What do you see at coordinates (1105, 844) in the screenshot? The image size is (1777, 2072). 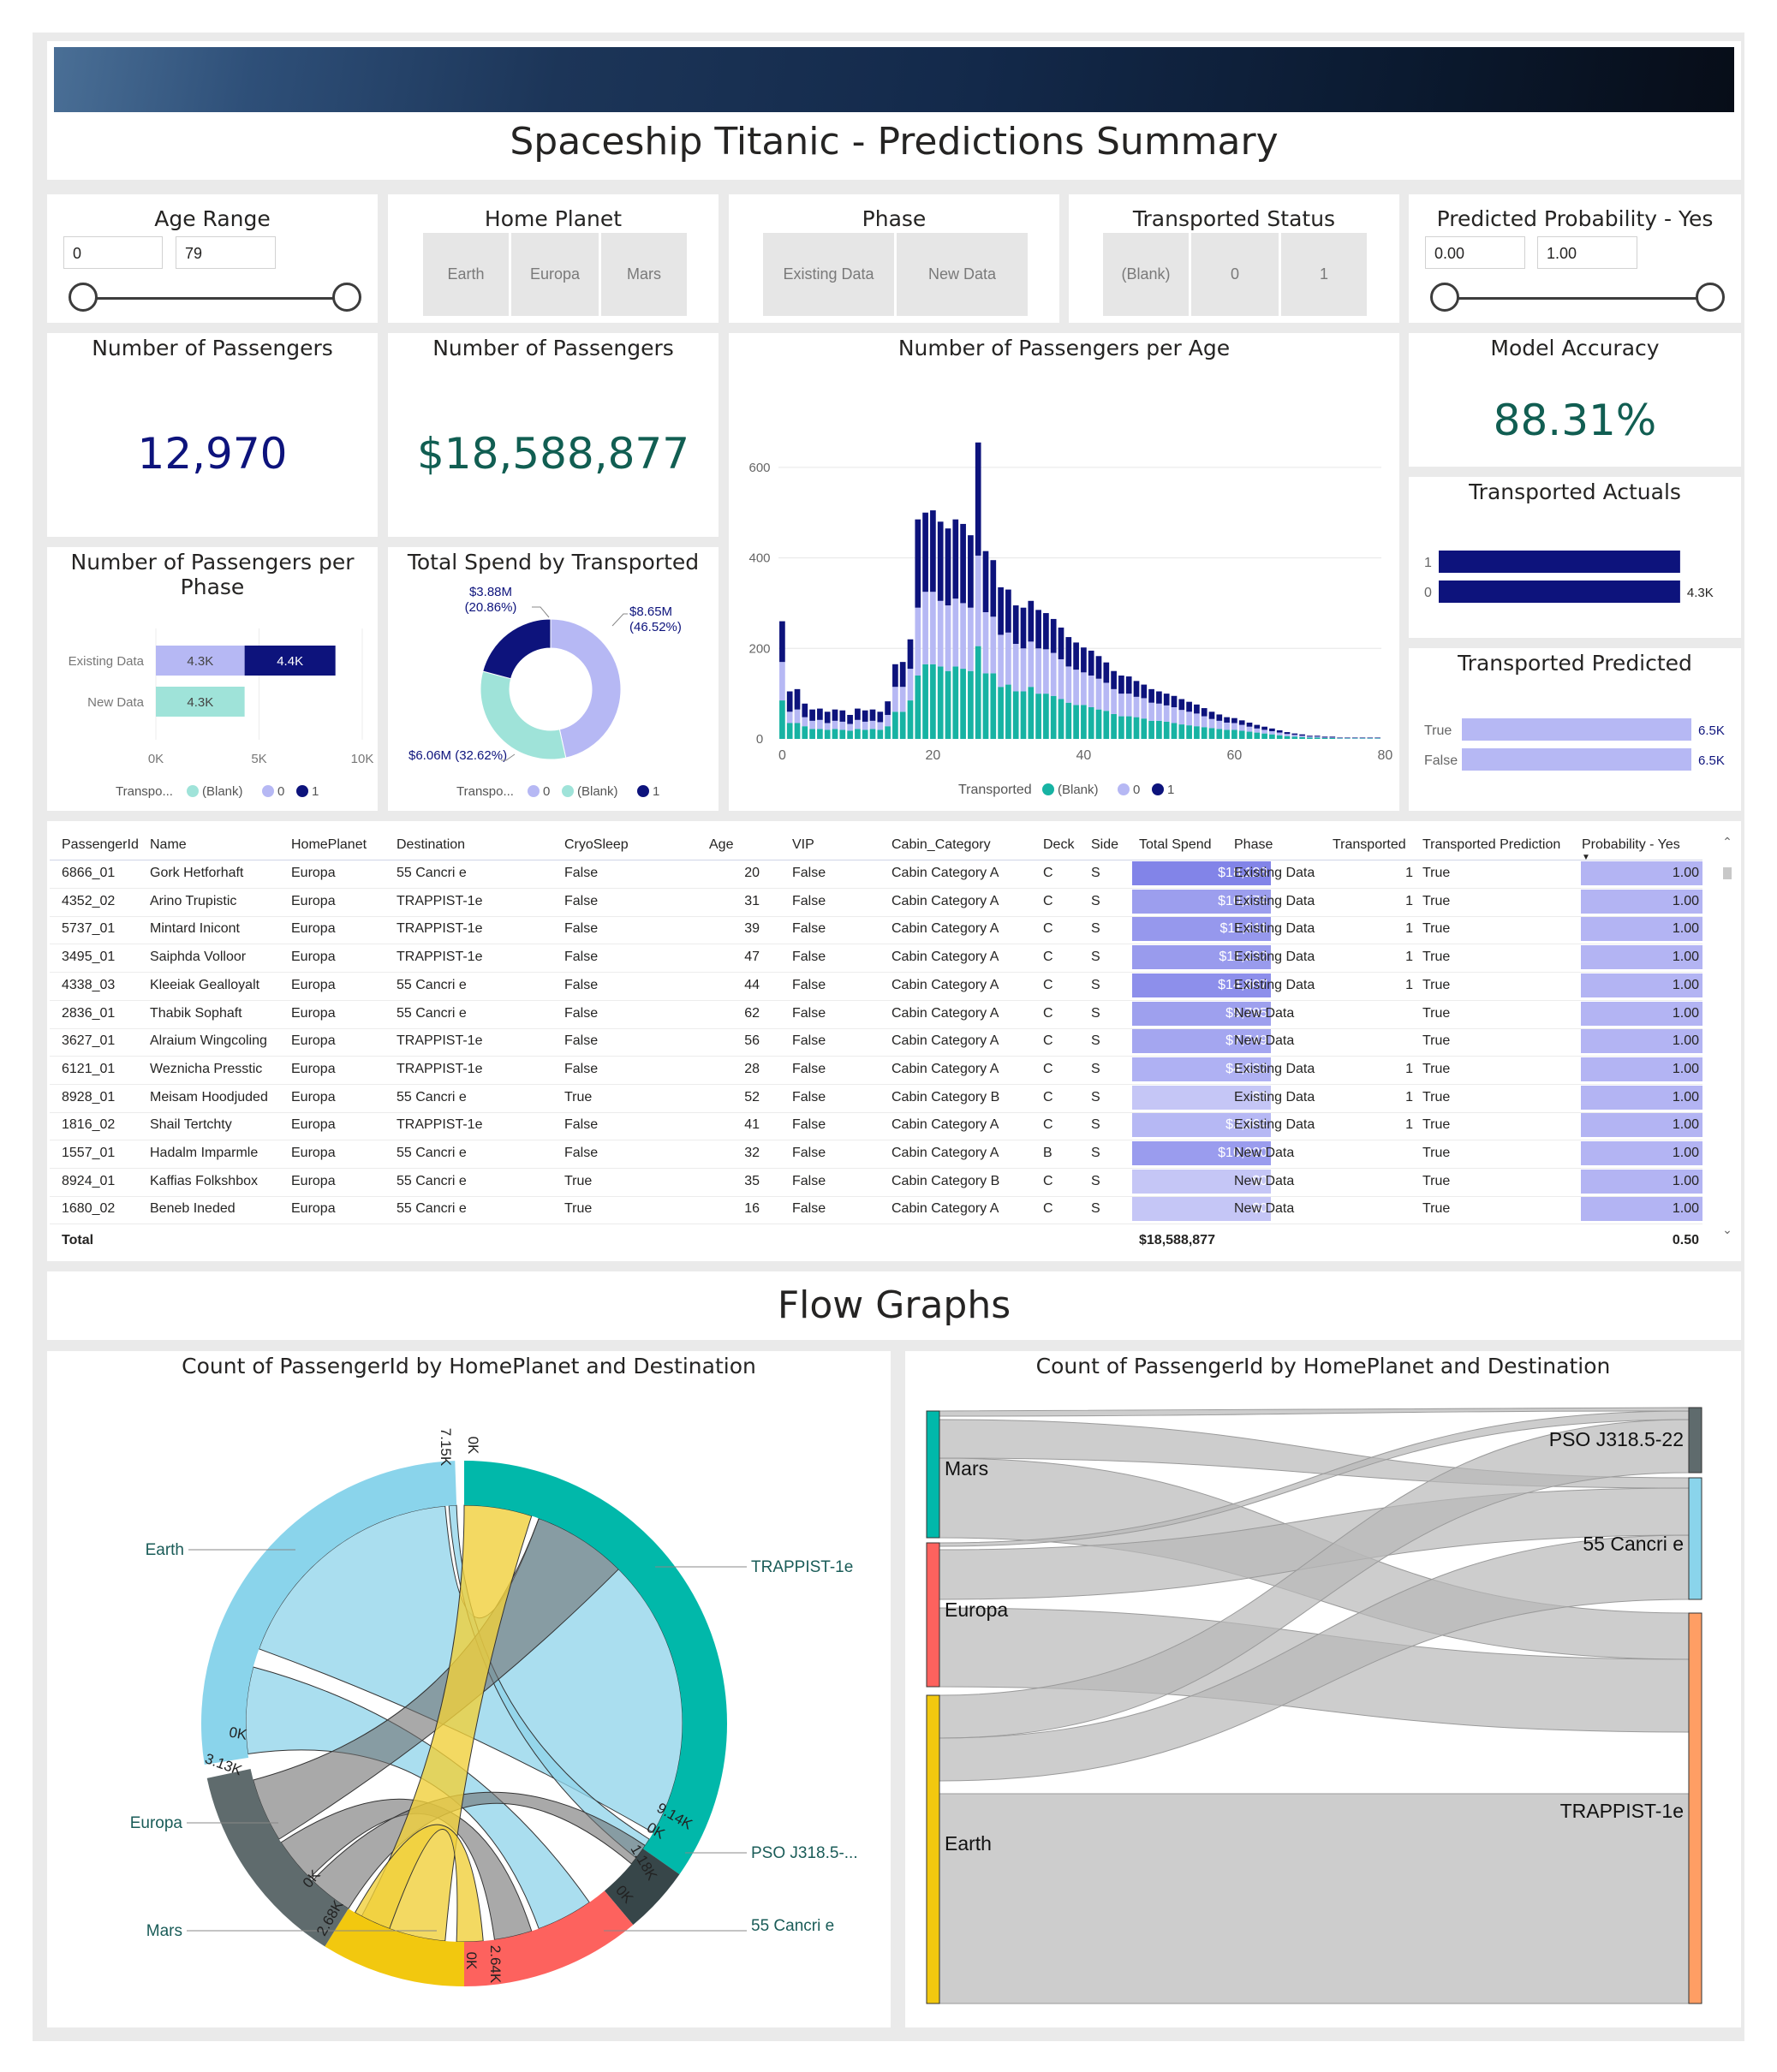 I see `column-header: Side` at bounding box center [1105, 844].